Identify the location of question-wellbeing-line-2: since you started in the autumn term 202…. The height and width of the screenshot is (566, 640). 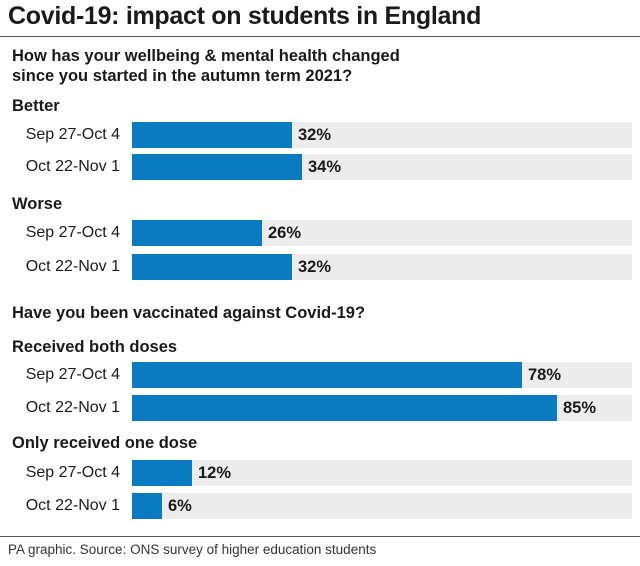
(182, 76).